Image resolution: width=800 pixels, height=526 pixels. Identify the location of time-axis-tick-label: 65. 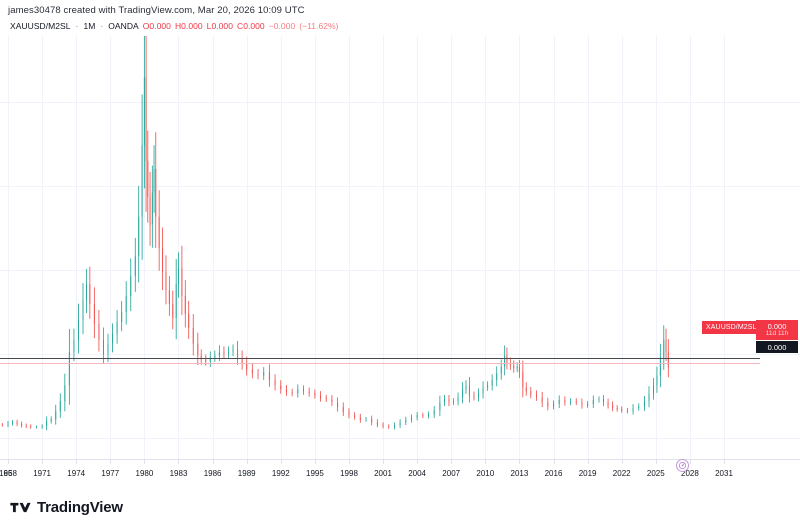
(8, 473).